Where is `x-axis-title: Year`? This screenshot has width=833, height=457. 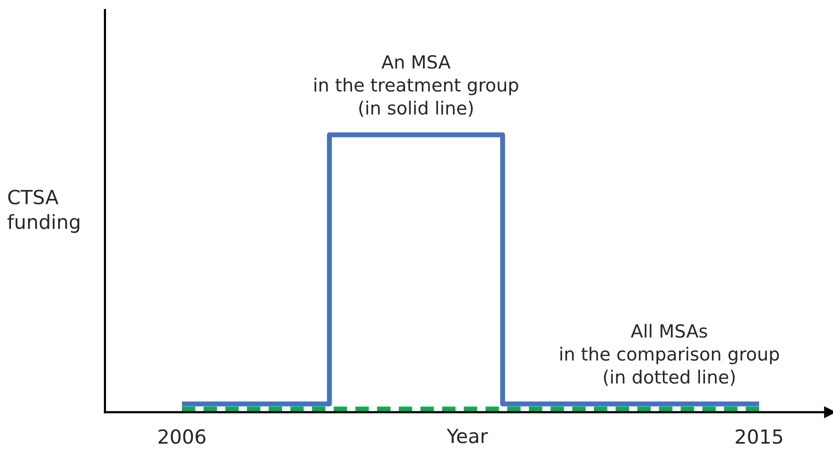 x-axis-title: Year is located at coordinates (467, 436).